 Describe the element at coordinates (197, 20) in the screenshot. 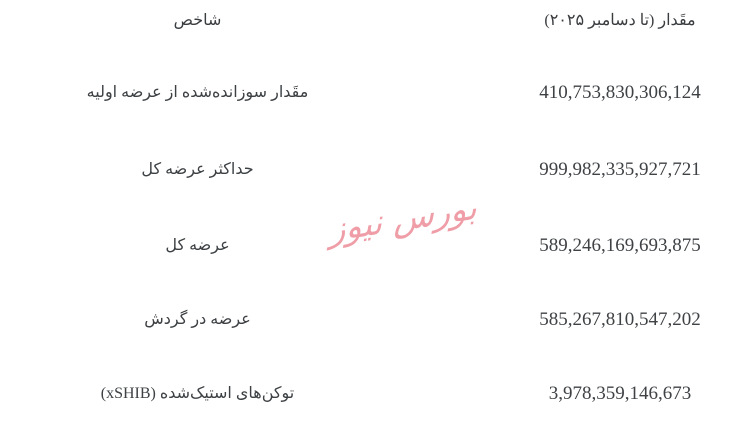

I see `header-indicator: شاخص` at that location.